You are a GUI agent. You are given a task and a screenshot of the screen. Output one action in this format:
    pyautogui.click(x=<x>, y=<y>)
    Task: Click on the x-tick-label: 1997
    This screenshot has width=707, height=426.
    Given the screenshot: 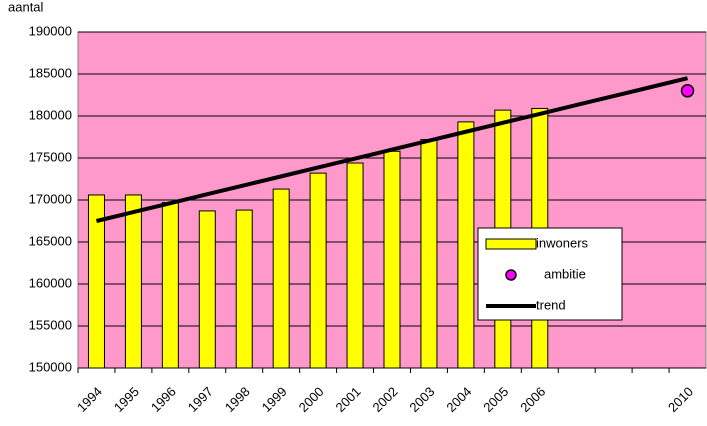 What is the action you would take?
    pyautogui.click(x=200, y=399)
    